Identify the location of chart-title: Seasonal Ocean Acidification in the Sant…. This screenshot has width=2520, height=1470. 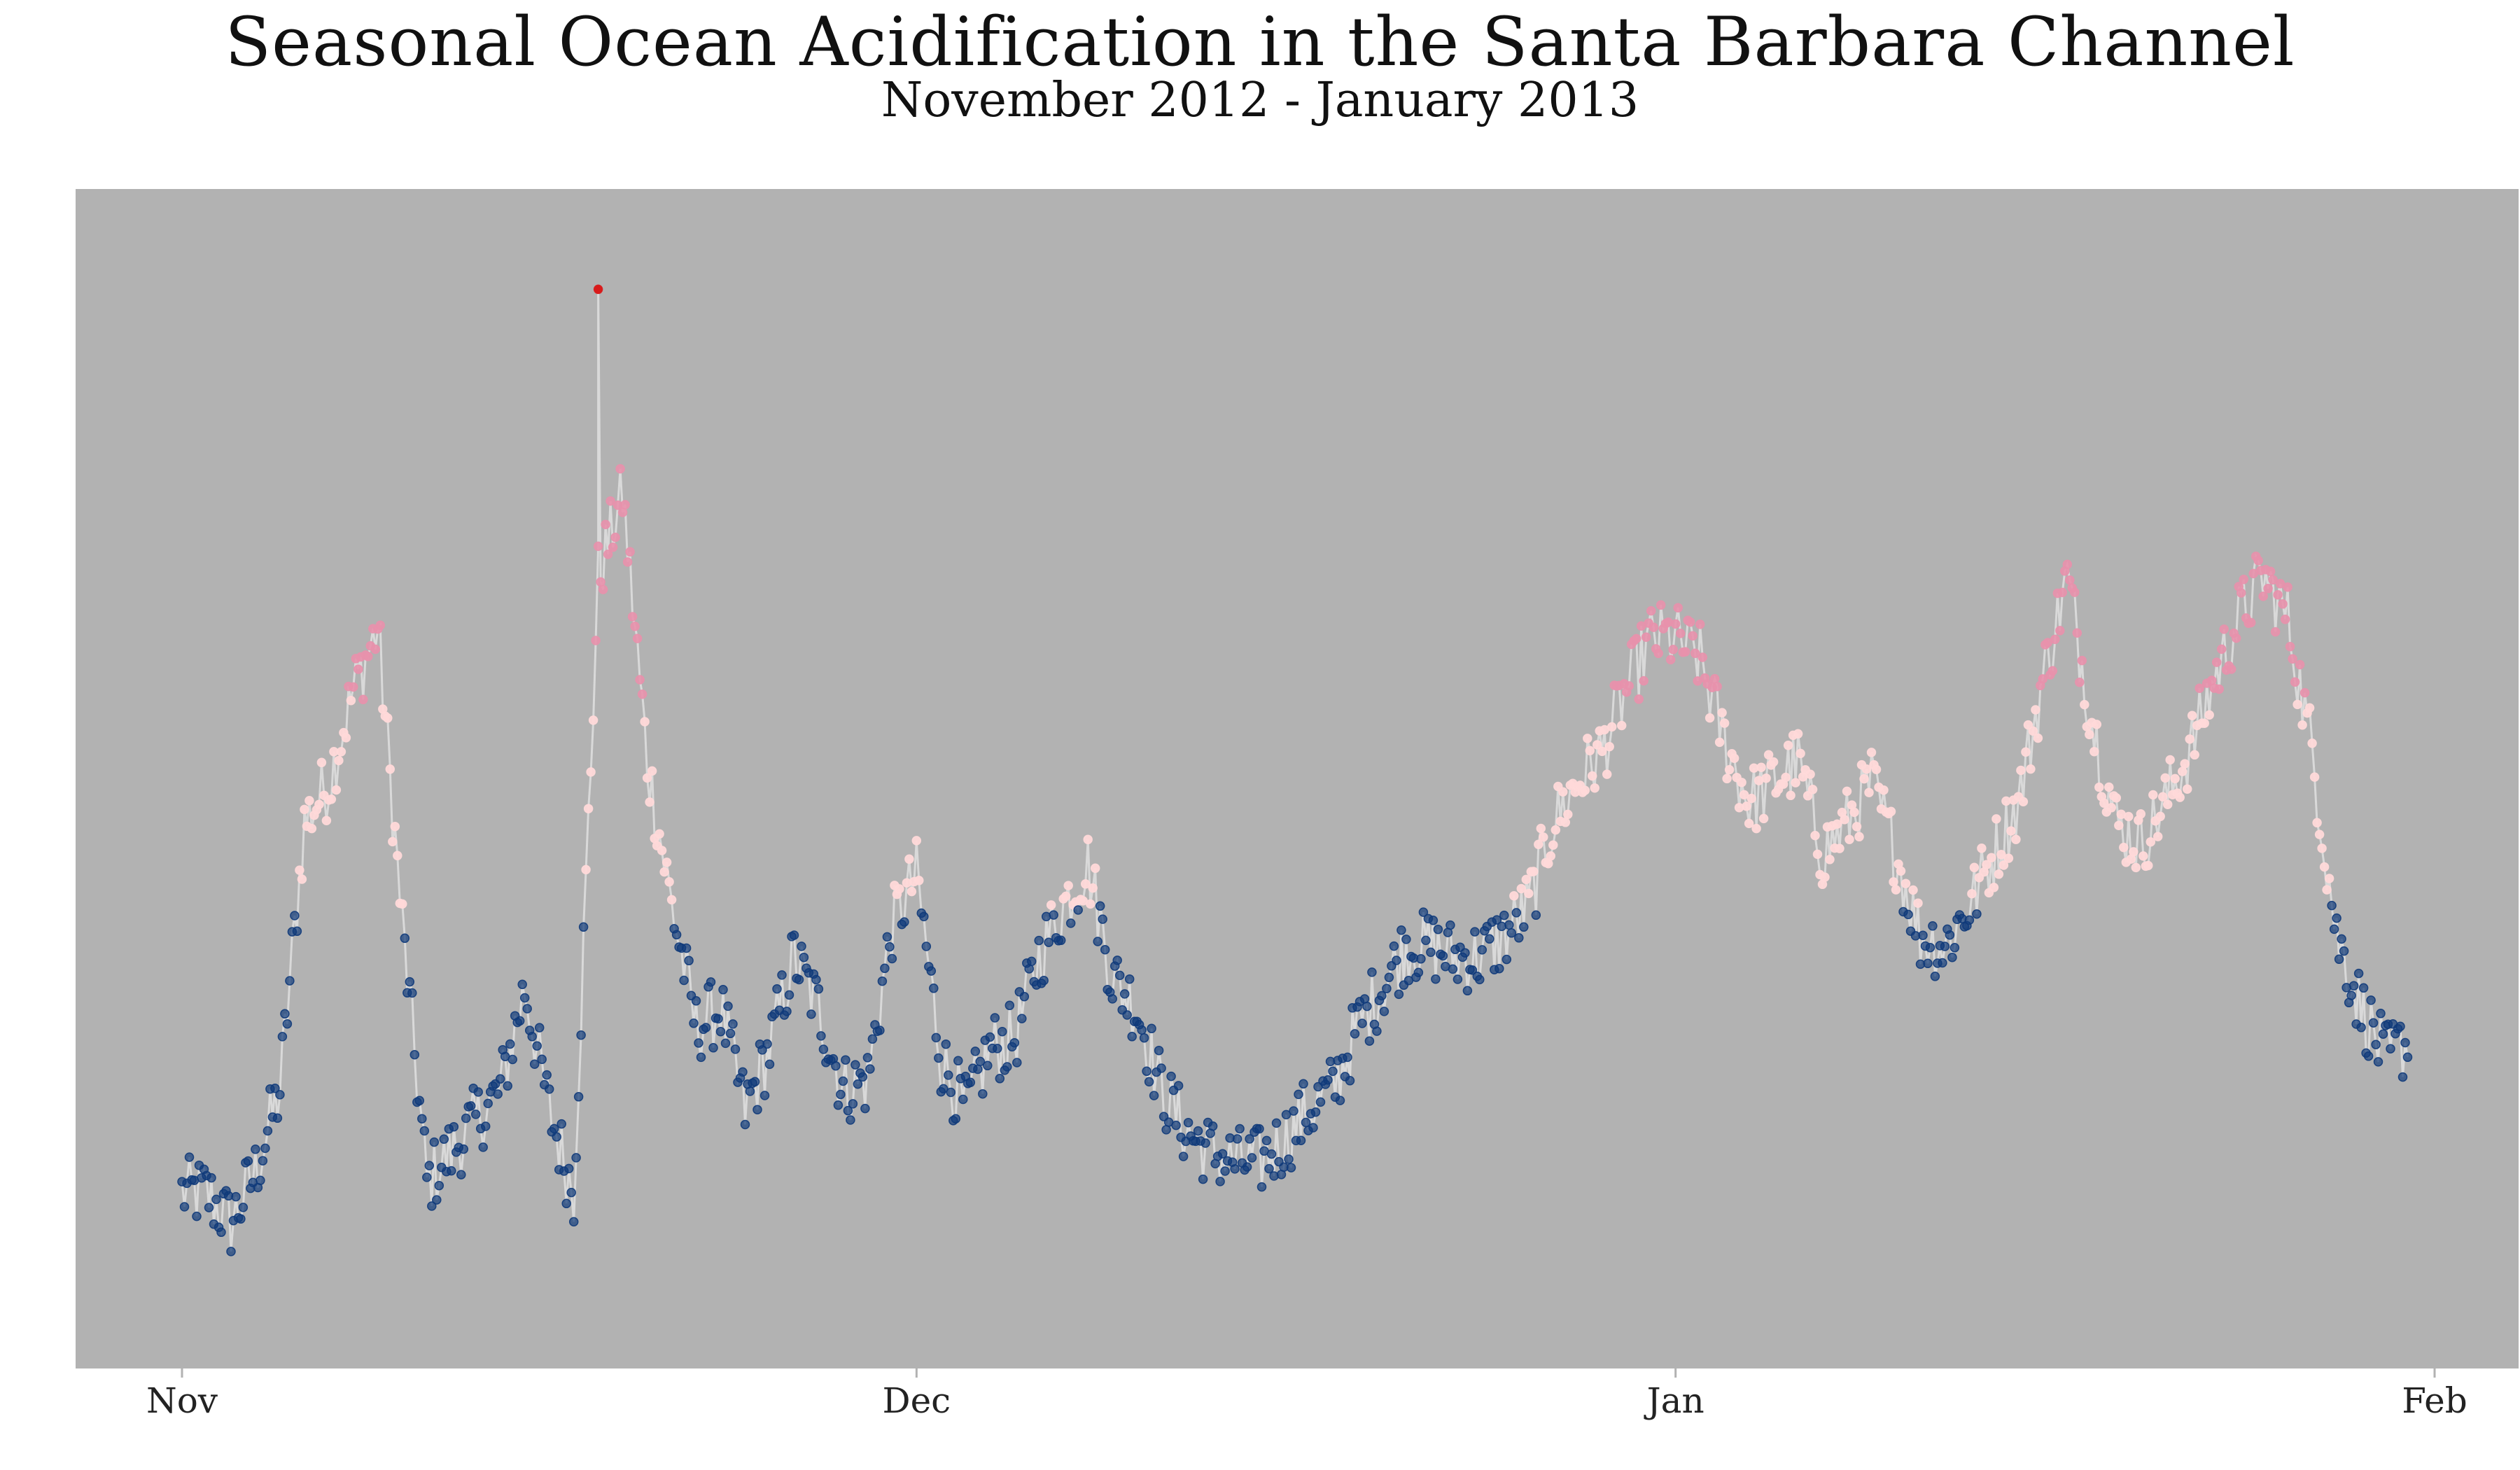
(1260, 42).